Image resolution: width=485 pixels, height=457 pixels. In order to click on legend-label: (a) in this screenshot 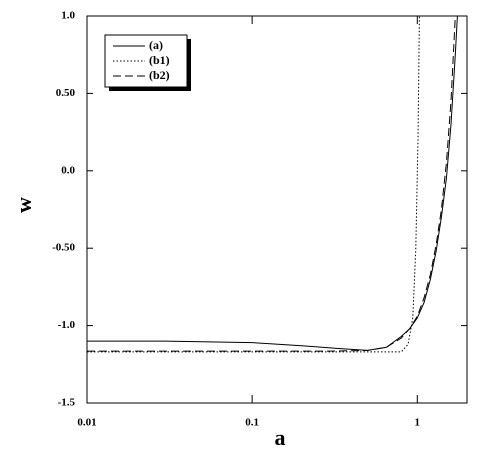, I will do `click(156, 45)`.